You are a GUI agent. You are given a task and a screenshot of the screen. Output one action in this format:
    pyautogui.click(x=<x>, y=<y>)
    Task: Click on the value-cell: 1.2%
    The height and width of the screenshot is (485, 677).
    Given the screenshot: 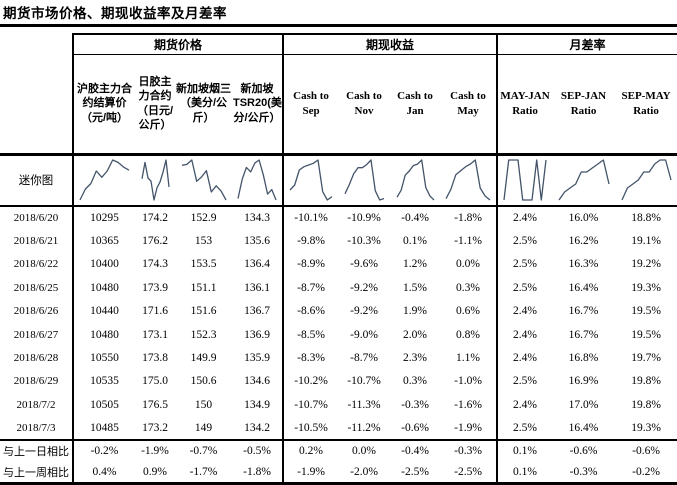 What is the action you would take?
    pyautogui.click(x=415, y=264)
    